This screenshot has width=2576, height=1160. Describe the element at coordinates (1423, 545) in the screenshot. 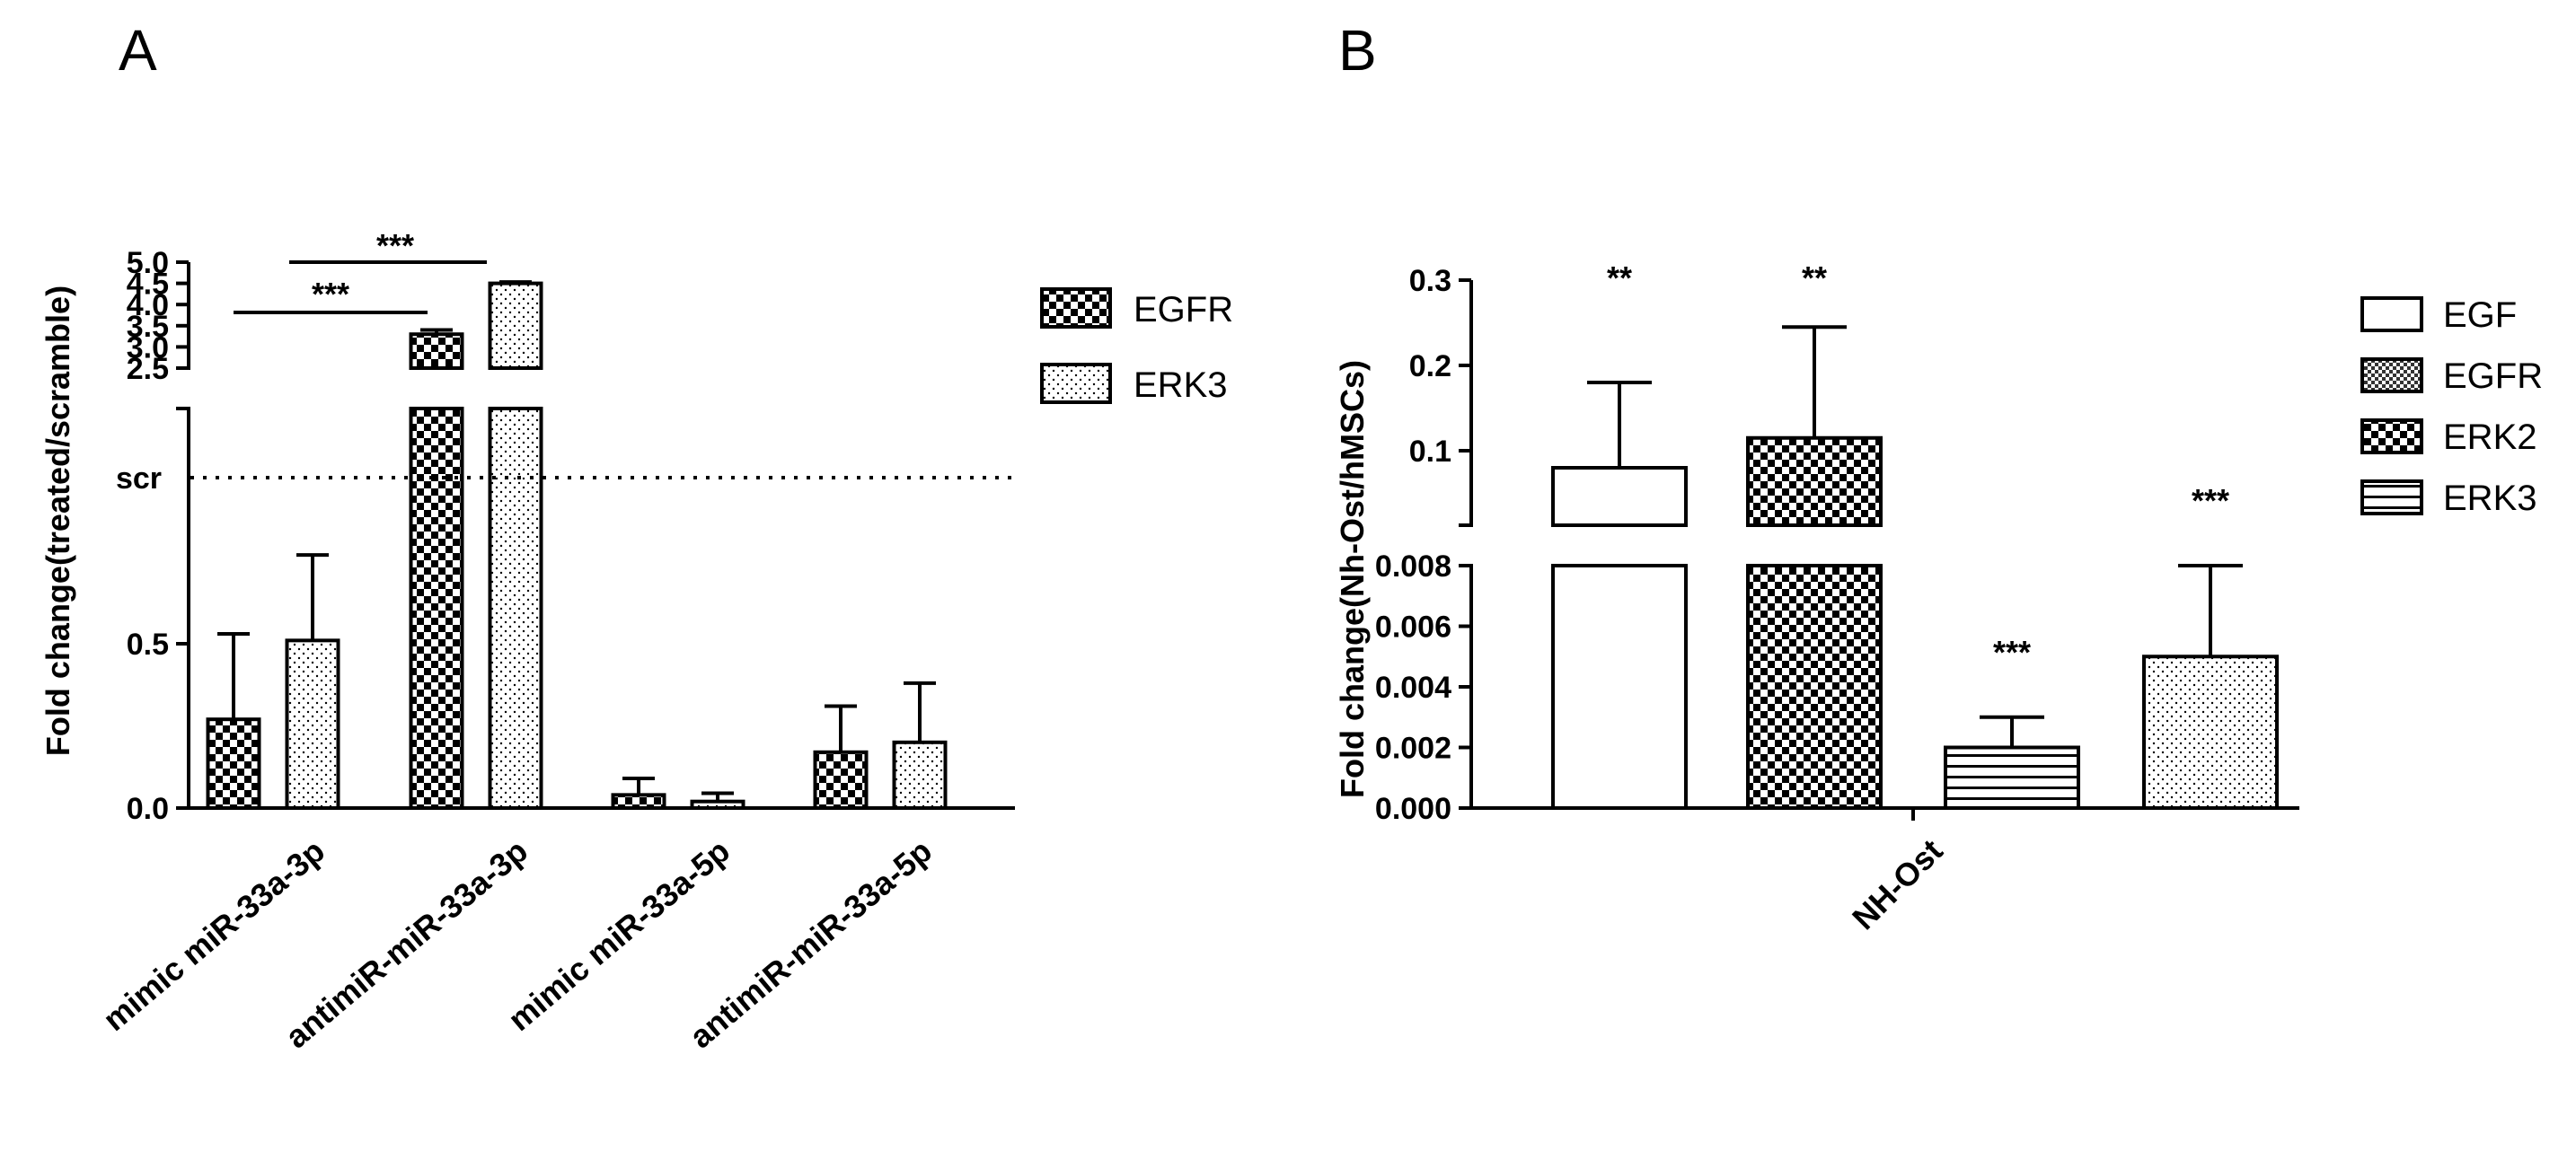

I see `panel-b-ticks: 0.000 0.002 0.004 0.006 0.008 0.1 0.2 0.3` at that location.